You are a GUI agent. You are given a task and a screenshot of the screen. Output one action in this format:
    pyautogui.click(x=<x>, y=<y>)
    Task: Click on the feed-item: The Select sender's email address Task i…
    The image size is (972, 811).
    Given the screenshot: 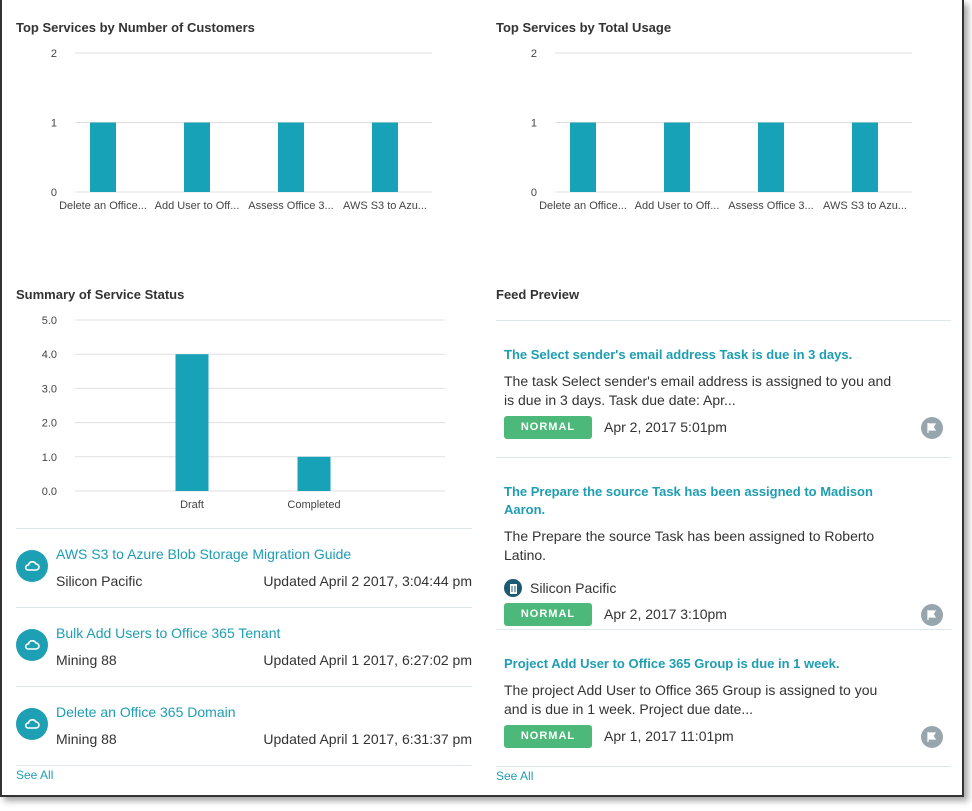 What is the action you would take?
    pyautogui.click(x=724, y=392)
    